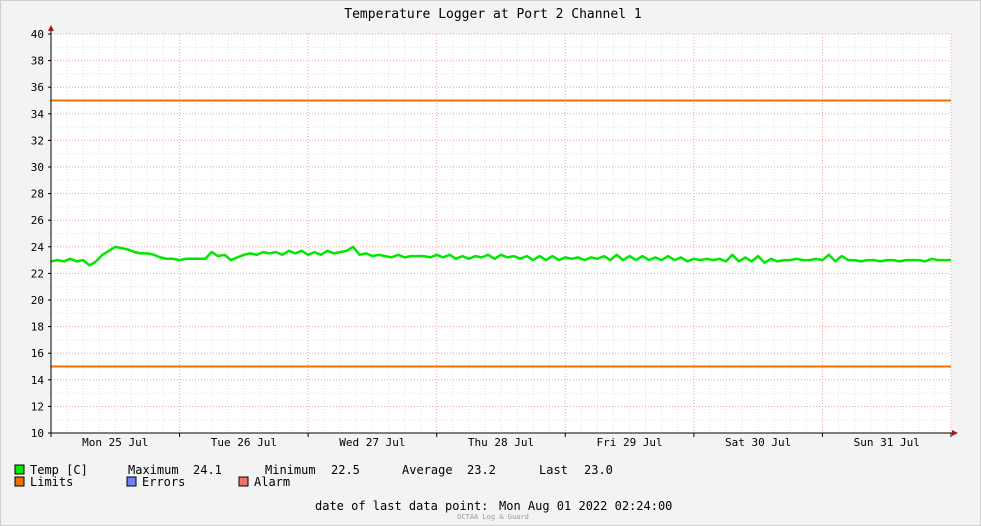 The height and width of the screenshot is (526, 981). I want to click on y-tick-label: 20, so click(37, 300).